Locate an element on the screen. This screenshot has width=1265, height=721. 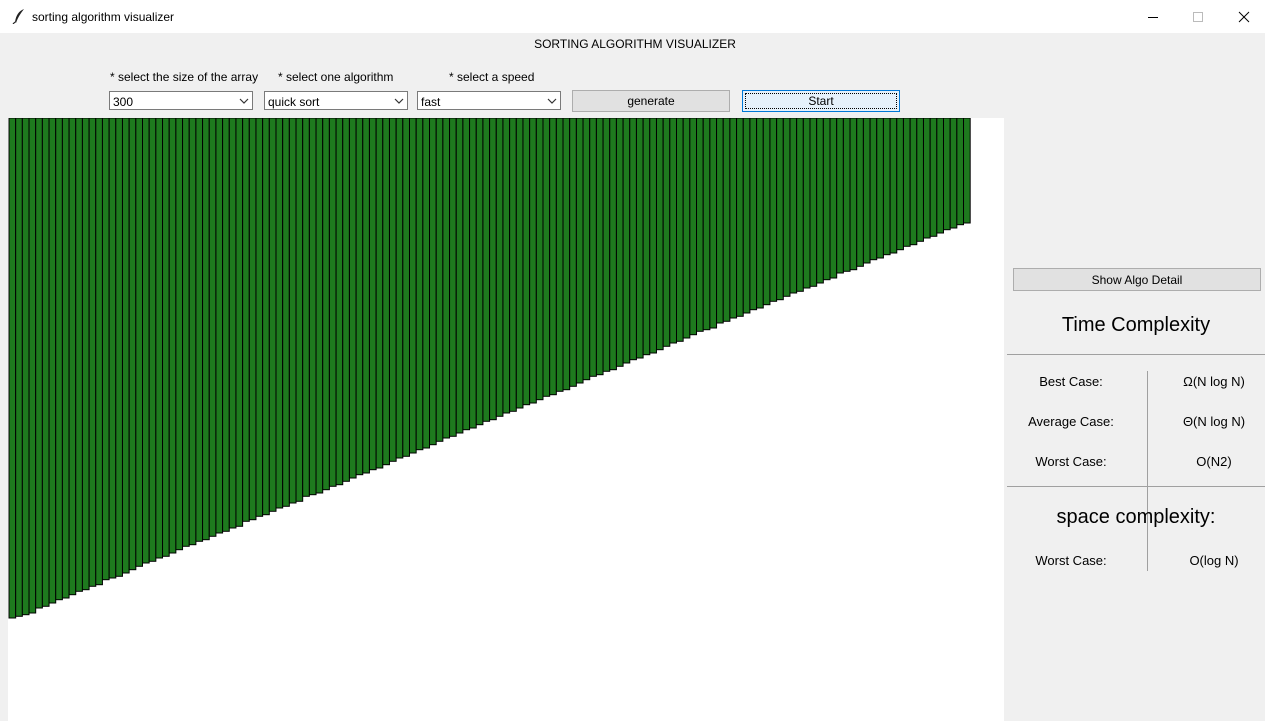
best-case-label: Best Case: is located at coordinates (1071, 381).